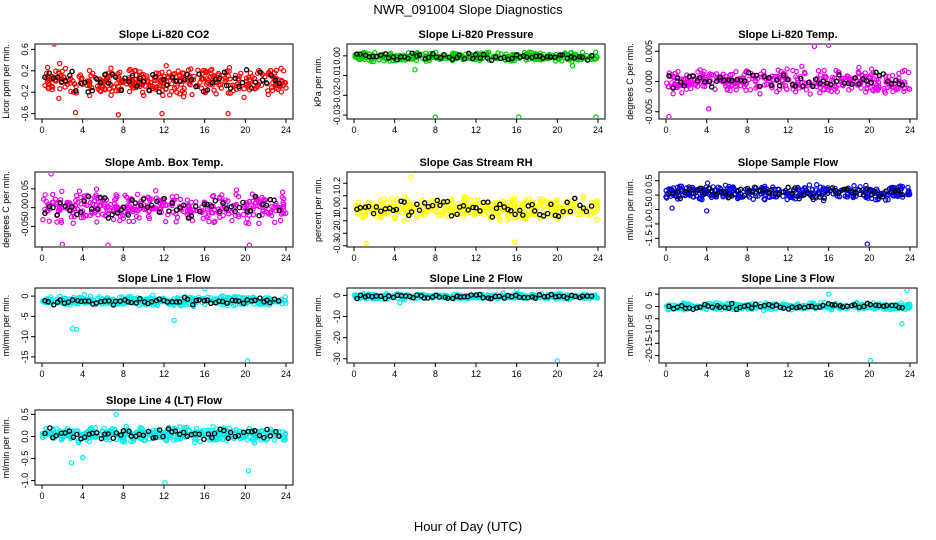  What do you see at coordinates (788, 163) in the screenshot?
I see `panel-title: Slope Sample Flow` at bounding box center [788, 163].